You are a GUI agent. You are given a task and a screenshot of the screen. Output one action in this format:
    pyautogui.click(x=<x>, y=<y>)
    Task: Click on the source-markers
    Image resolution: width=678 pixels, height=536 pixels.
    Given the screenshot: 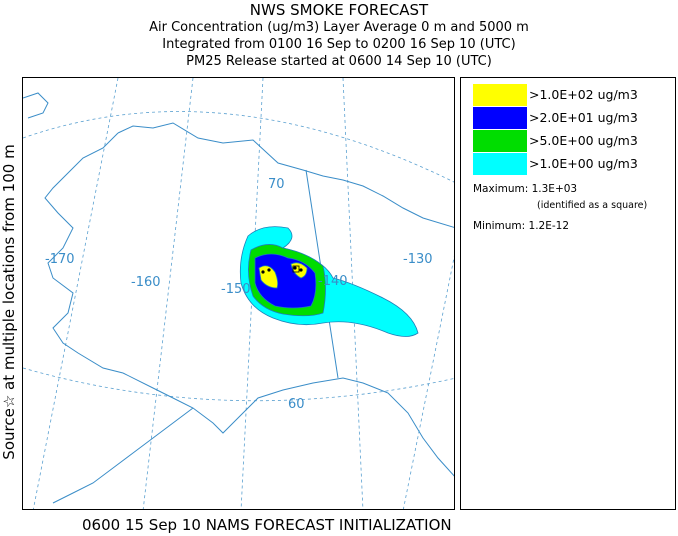 What is the action you would take?
    pyautogui.click(x=282, y=270)
    